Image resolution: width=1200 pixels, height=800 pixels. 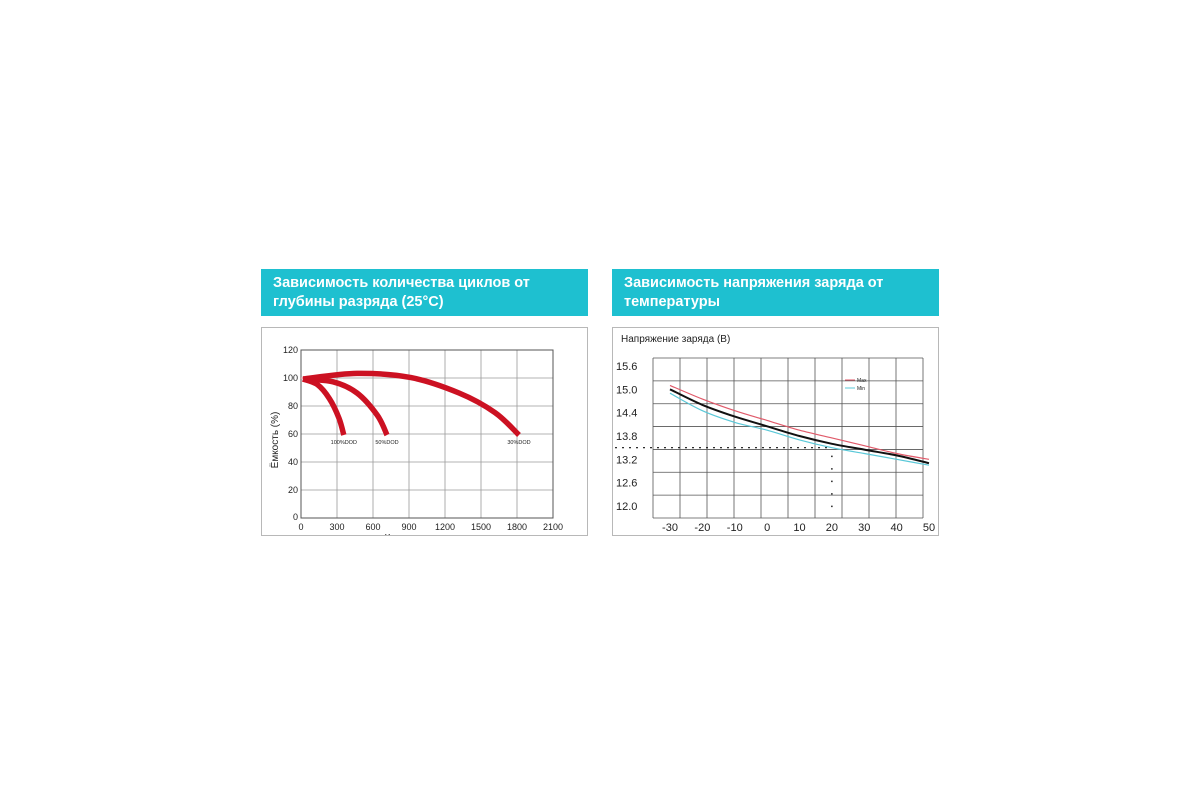 I want to click on y-tick-label: 40, so click(x=293, y=462).